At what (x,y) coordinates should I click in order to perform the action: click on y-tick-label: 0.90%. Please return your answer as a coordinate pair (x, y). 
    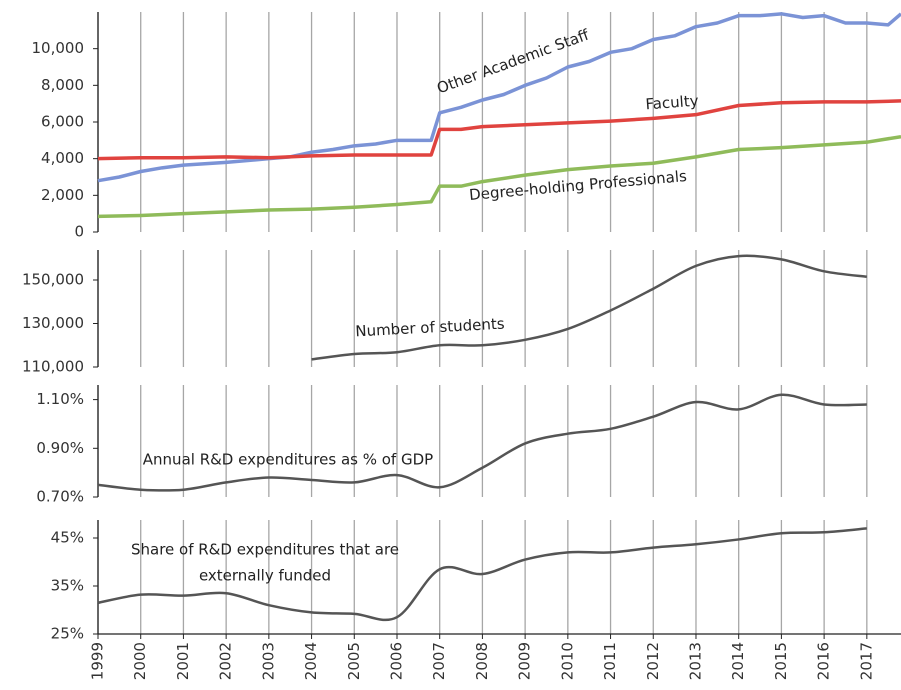
    Looking at the image, I should click on (60, 448).